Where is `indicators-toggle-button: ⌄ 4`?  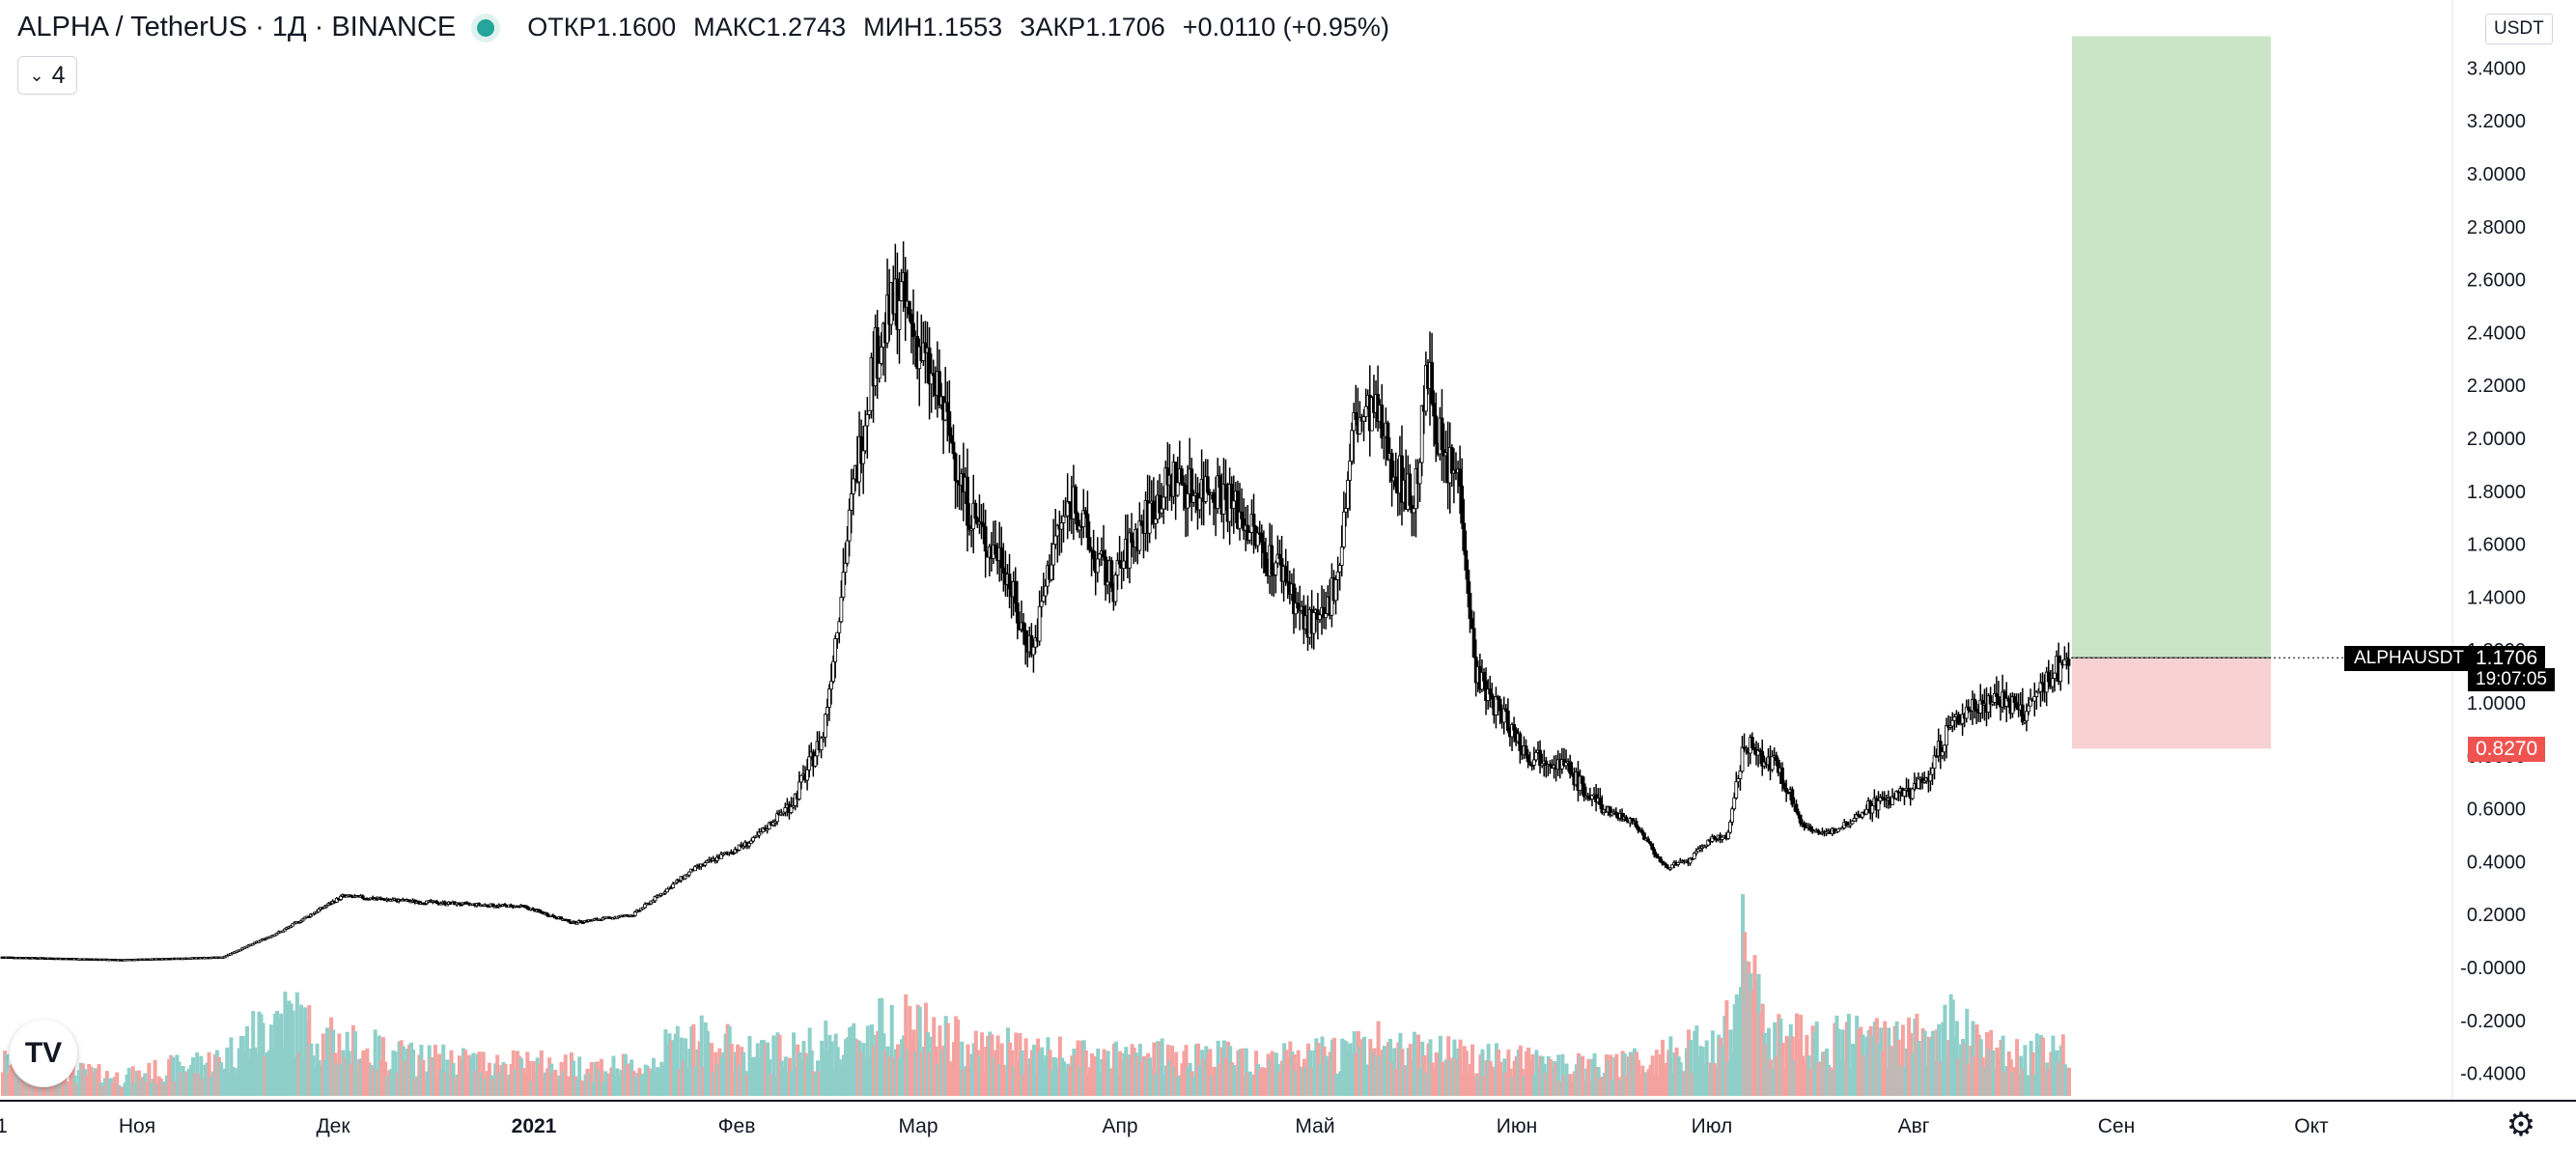
indicators-toggle-button: ⌄ 4 is located at coordinates (47, 75).